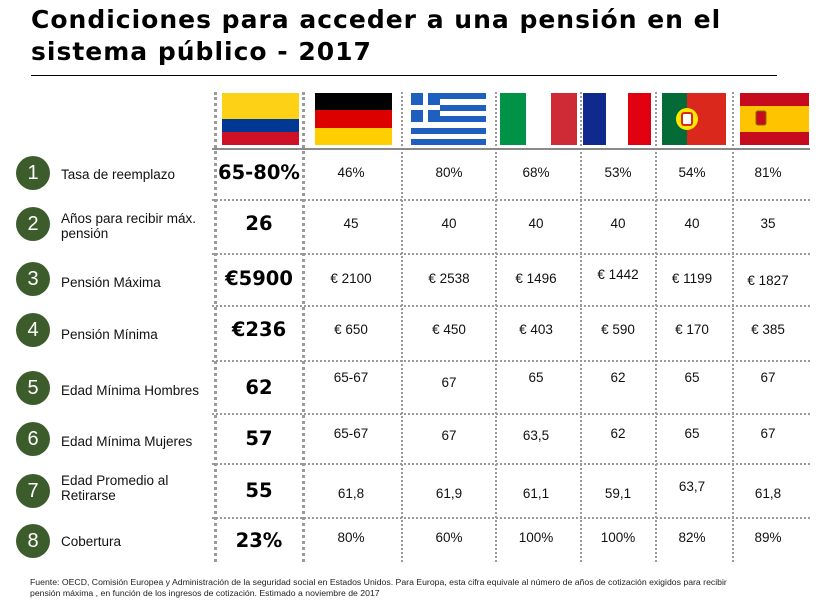 The width and height of the screenshot is (819, 611). Describe the element at coordinates (618, 493) in the screenshot. I see `country-value-cell: 59,1` at that location.